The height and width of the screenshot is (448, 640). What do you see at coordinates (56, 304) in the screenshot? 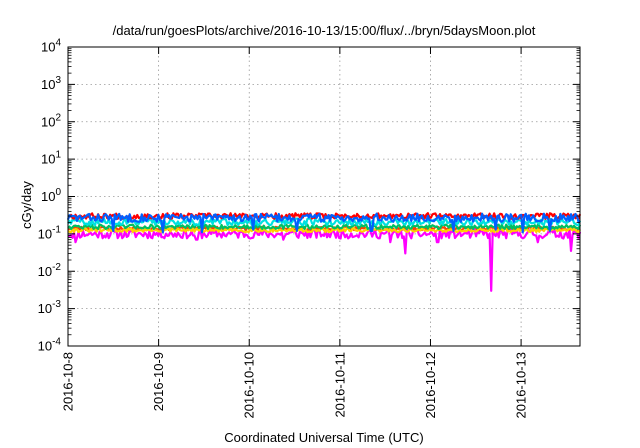
I see `y-tick-label-exponent: -3` at bounding box center [56, 304].